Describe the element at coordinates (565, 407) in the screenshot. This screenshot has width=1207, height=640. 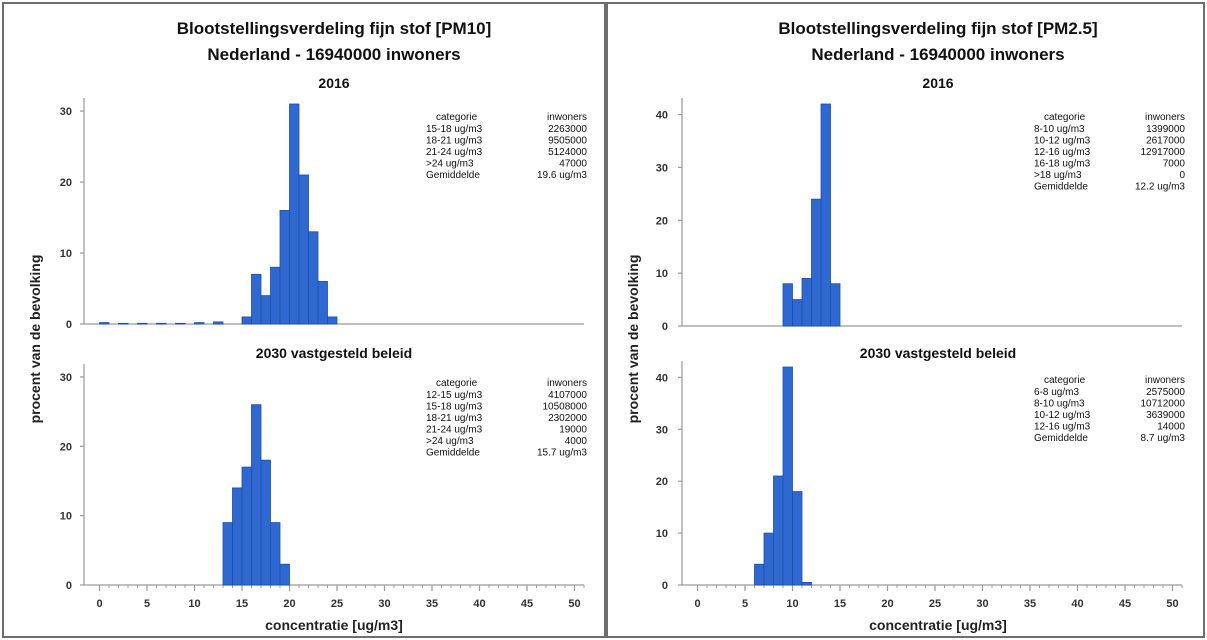
I see `legend-row-value: 10508000` at that location.